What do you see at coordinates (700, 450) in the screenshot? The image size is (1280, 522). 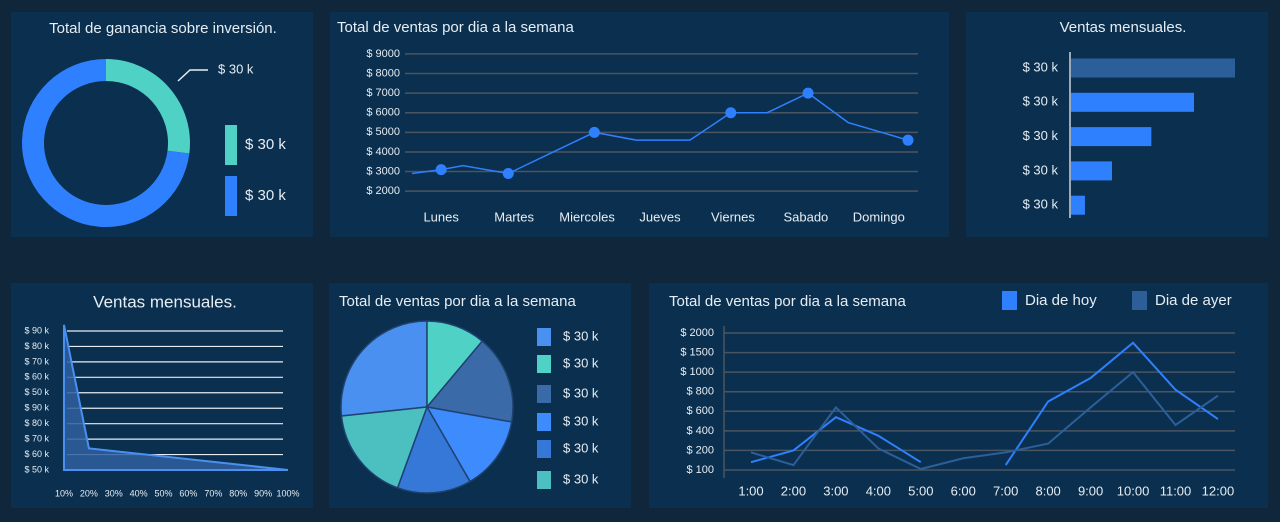 I see `y-tick-label: $ 200` at bounding box center [700, 450].